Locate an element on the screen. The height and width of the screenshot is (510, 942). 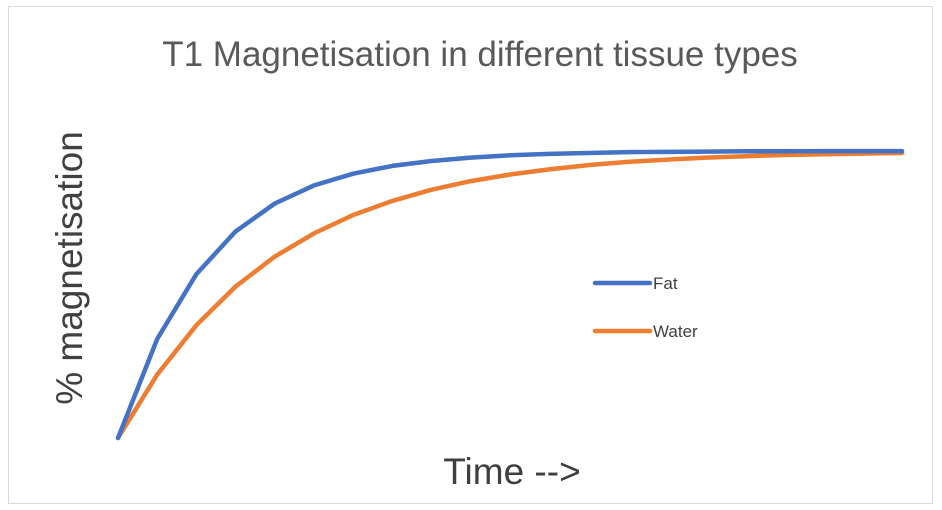
legend-item-water: Water is located at coordinates (645, 331).